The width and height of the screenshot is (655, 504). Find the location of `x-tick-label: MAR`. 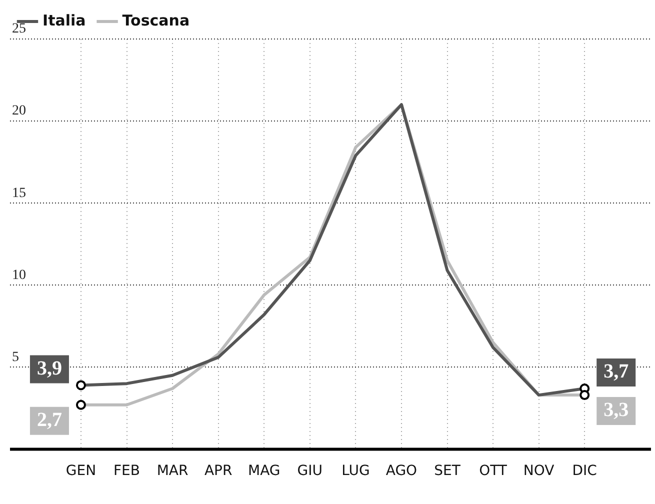

x-tick-label: MAR is located at coordinates (172, 471).